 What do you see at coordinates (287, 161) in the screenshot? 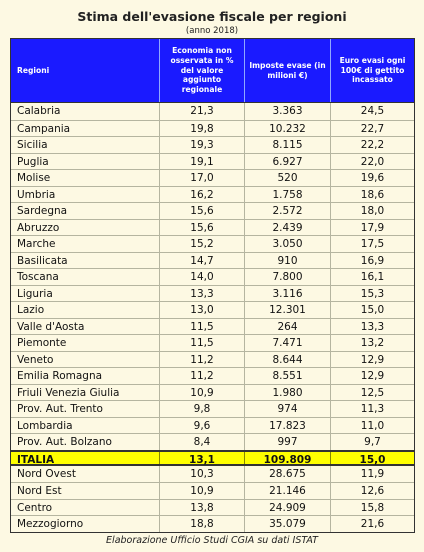
I see `cell-imposte: 6.927` at bounding box center [287, 161].